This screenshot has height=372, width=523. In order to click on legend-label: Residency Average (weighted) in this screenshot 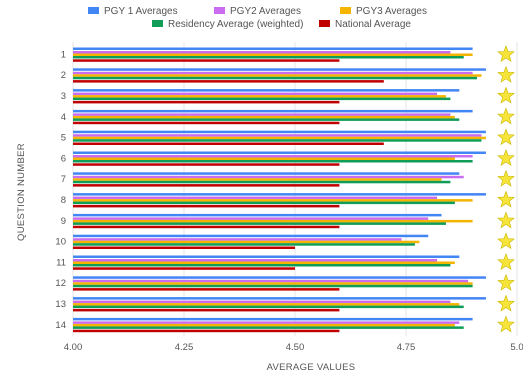, I will do `click(235, 24)`.